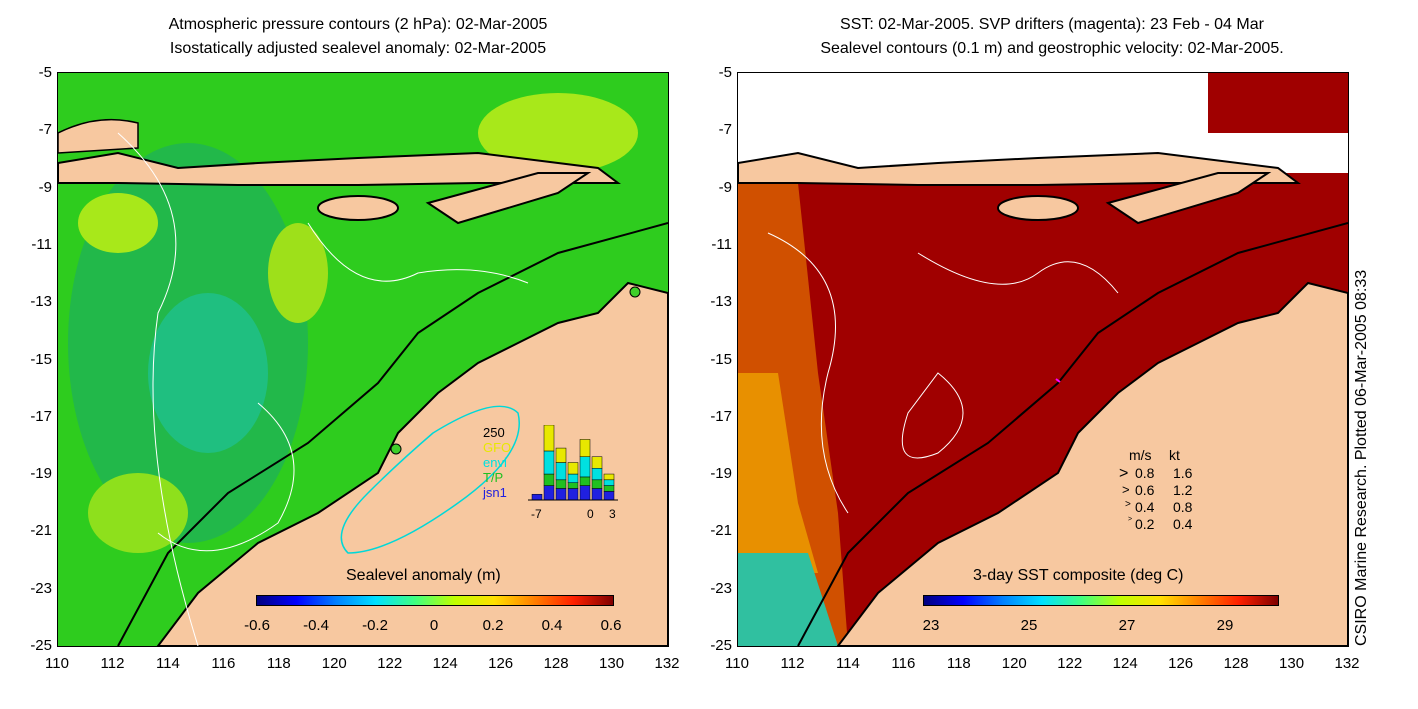 The image size is (1418, 709). What do you see at coordinates (1145, 473) in the screenshot?
I see `velocity-legend-ms: 0.8` at bounding box center [1145, 473].